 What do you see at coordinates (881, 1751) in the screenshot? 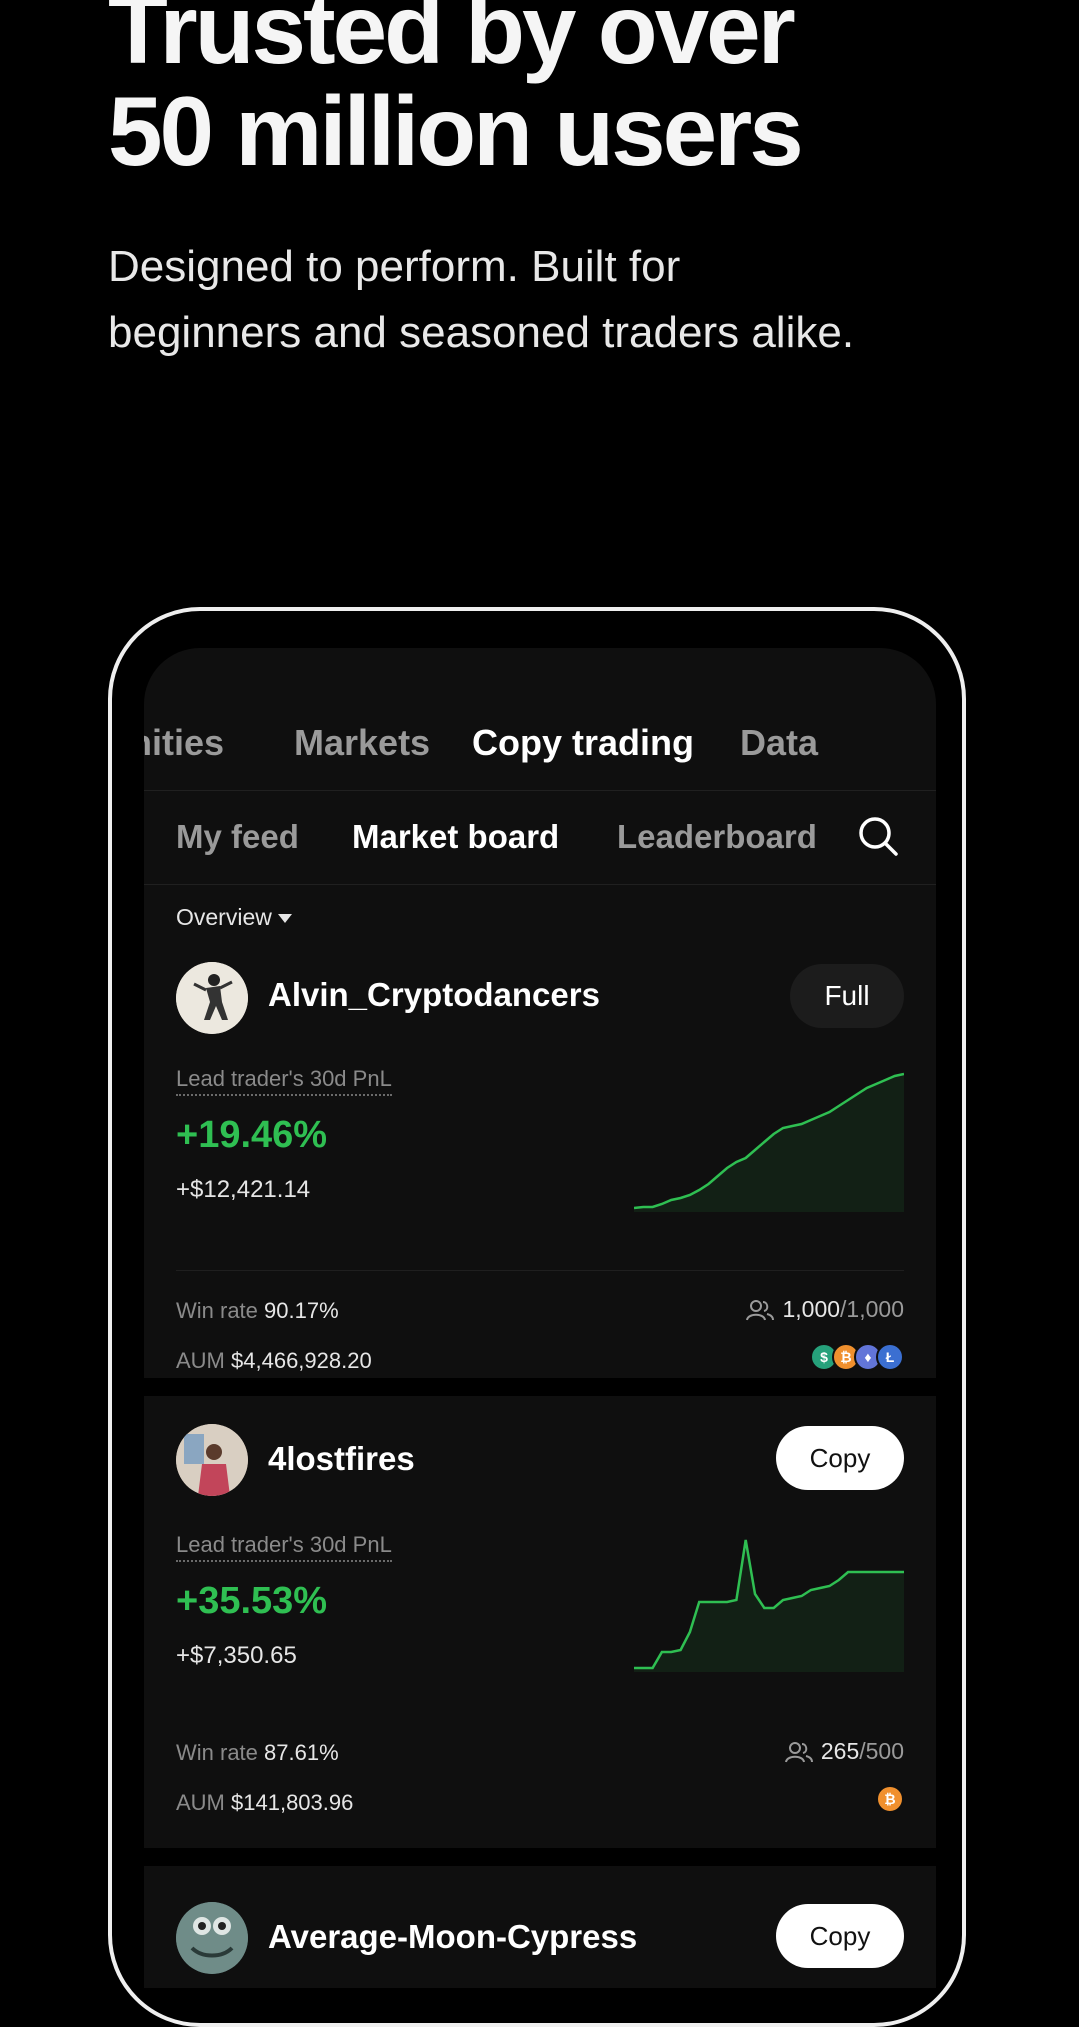
I see `copiers-max: /500` at bounding box center [881, 1751].